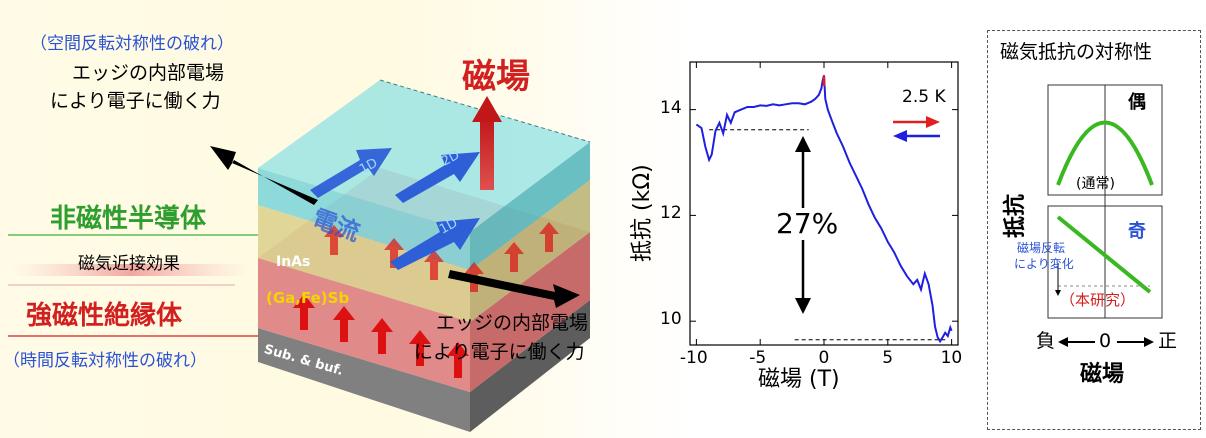 This screenshot has height=438, width=1206. What do you see at coordinates (1098, 300) in the screenshot?
I see `panel-this-work: （本研究）` at bounding box center [1098, 300].